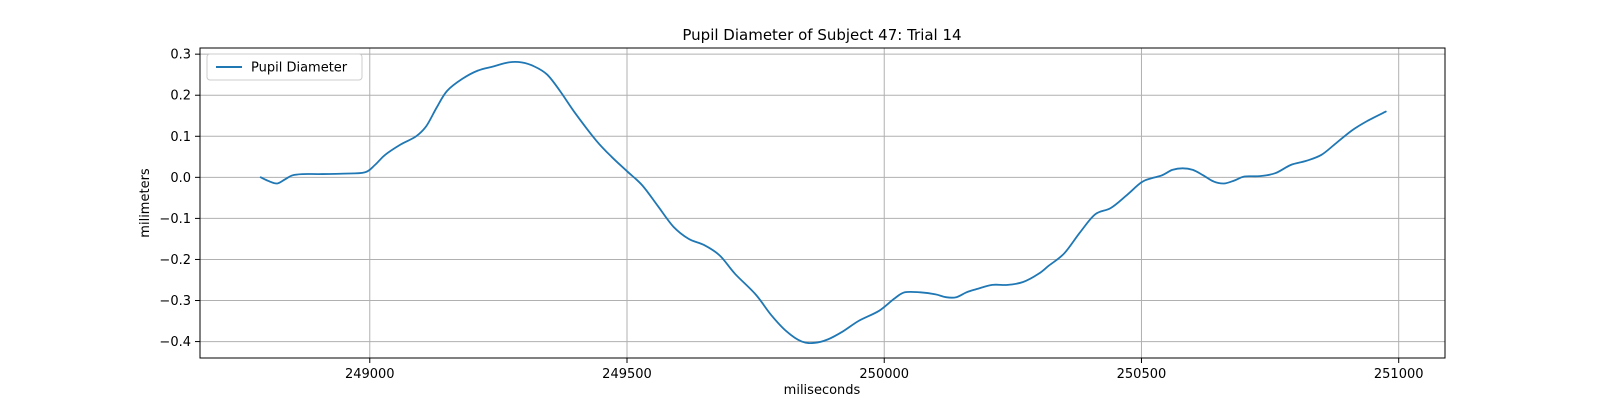 This screenshot has height=400, width=1600. I want to click on x-tick-label: 250000, so click(884, 374).